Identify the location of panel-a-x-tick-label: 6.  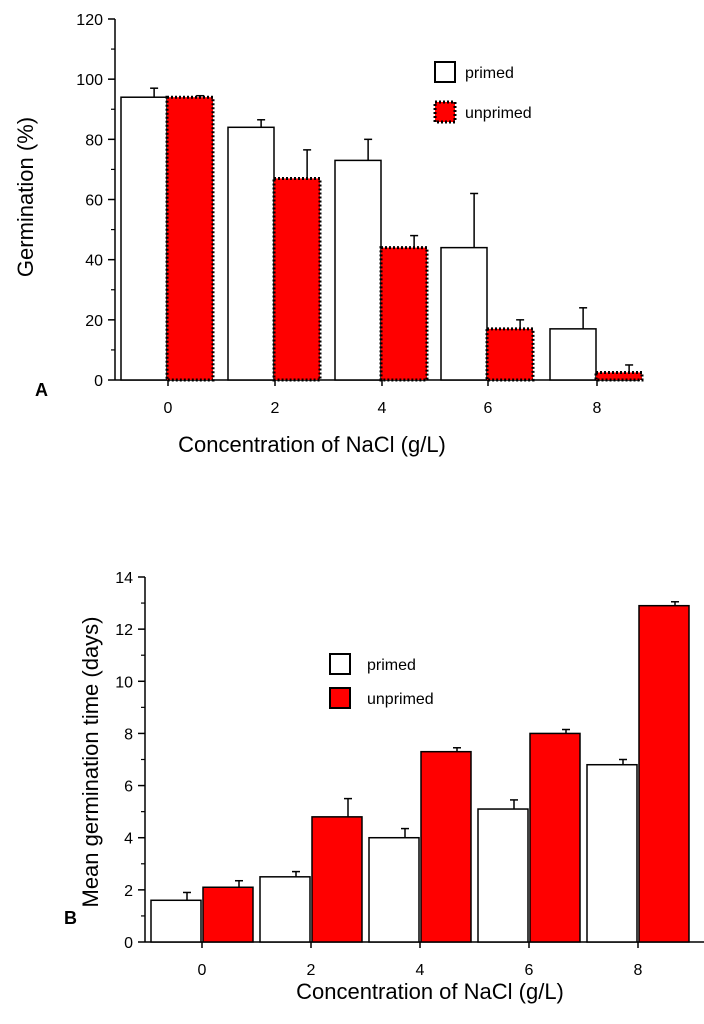
(488, 408).